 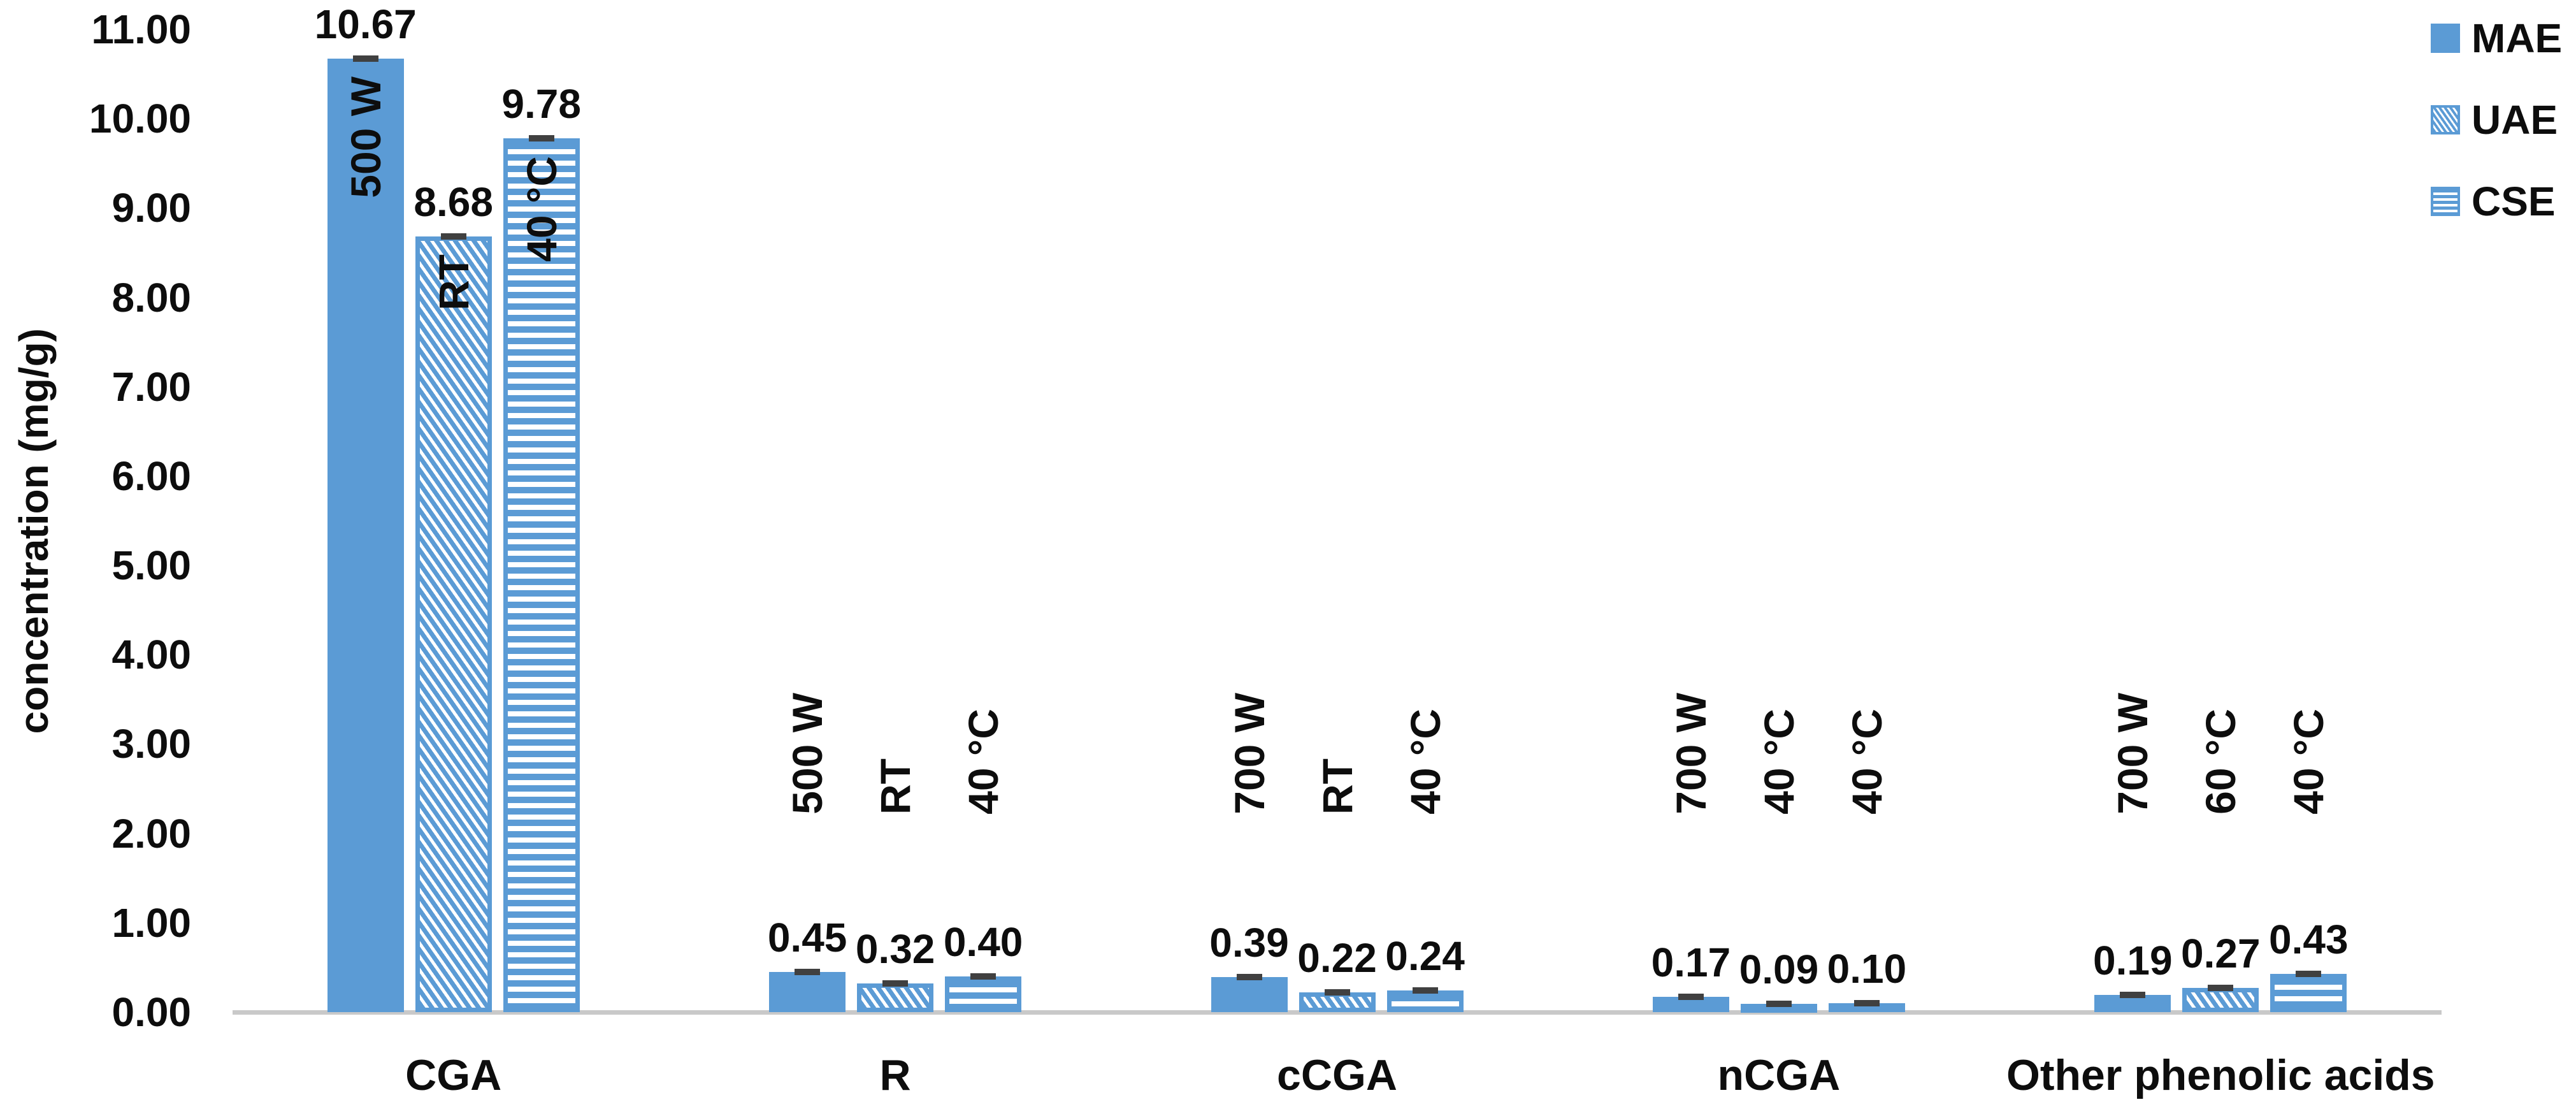 I want to click on condition-label-text: 500 W, so click(x=807, y=754).